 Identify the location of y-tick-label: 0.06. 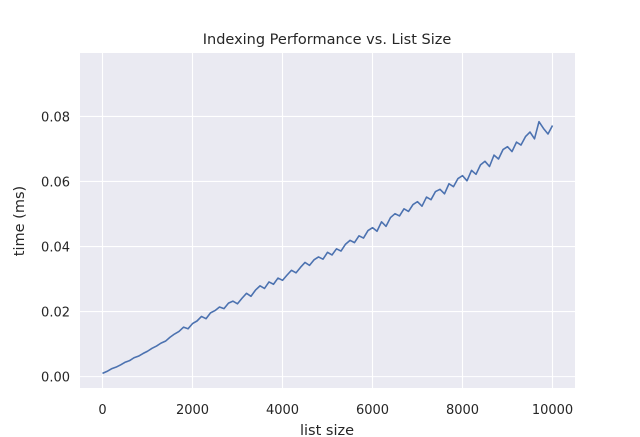
(55, 182).